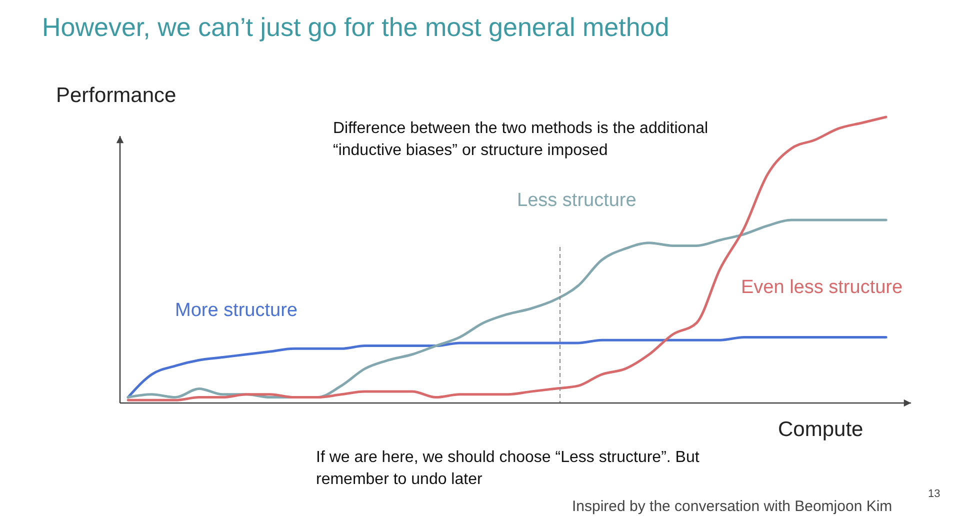 This screenshot has width=960, height=525. I want to click on text: If we are here, we should choose “Less structure”. But remember to undo later, so click(508, 469).